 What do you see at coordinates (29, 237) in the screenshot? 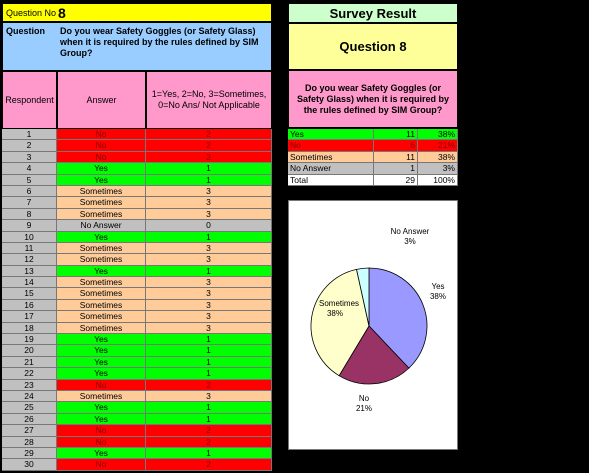
I see `respondent-cell: 10` at bounding box center [29, 237].